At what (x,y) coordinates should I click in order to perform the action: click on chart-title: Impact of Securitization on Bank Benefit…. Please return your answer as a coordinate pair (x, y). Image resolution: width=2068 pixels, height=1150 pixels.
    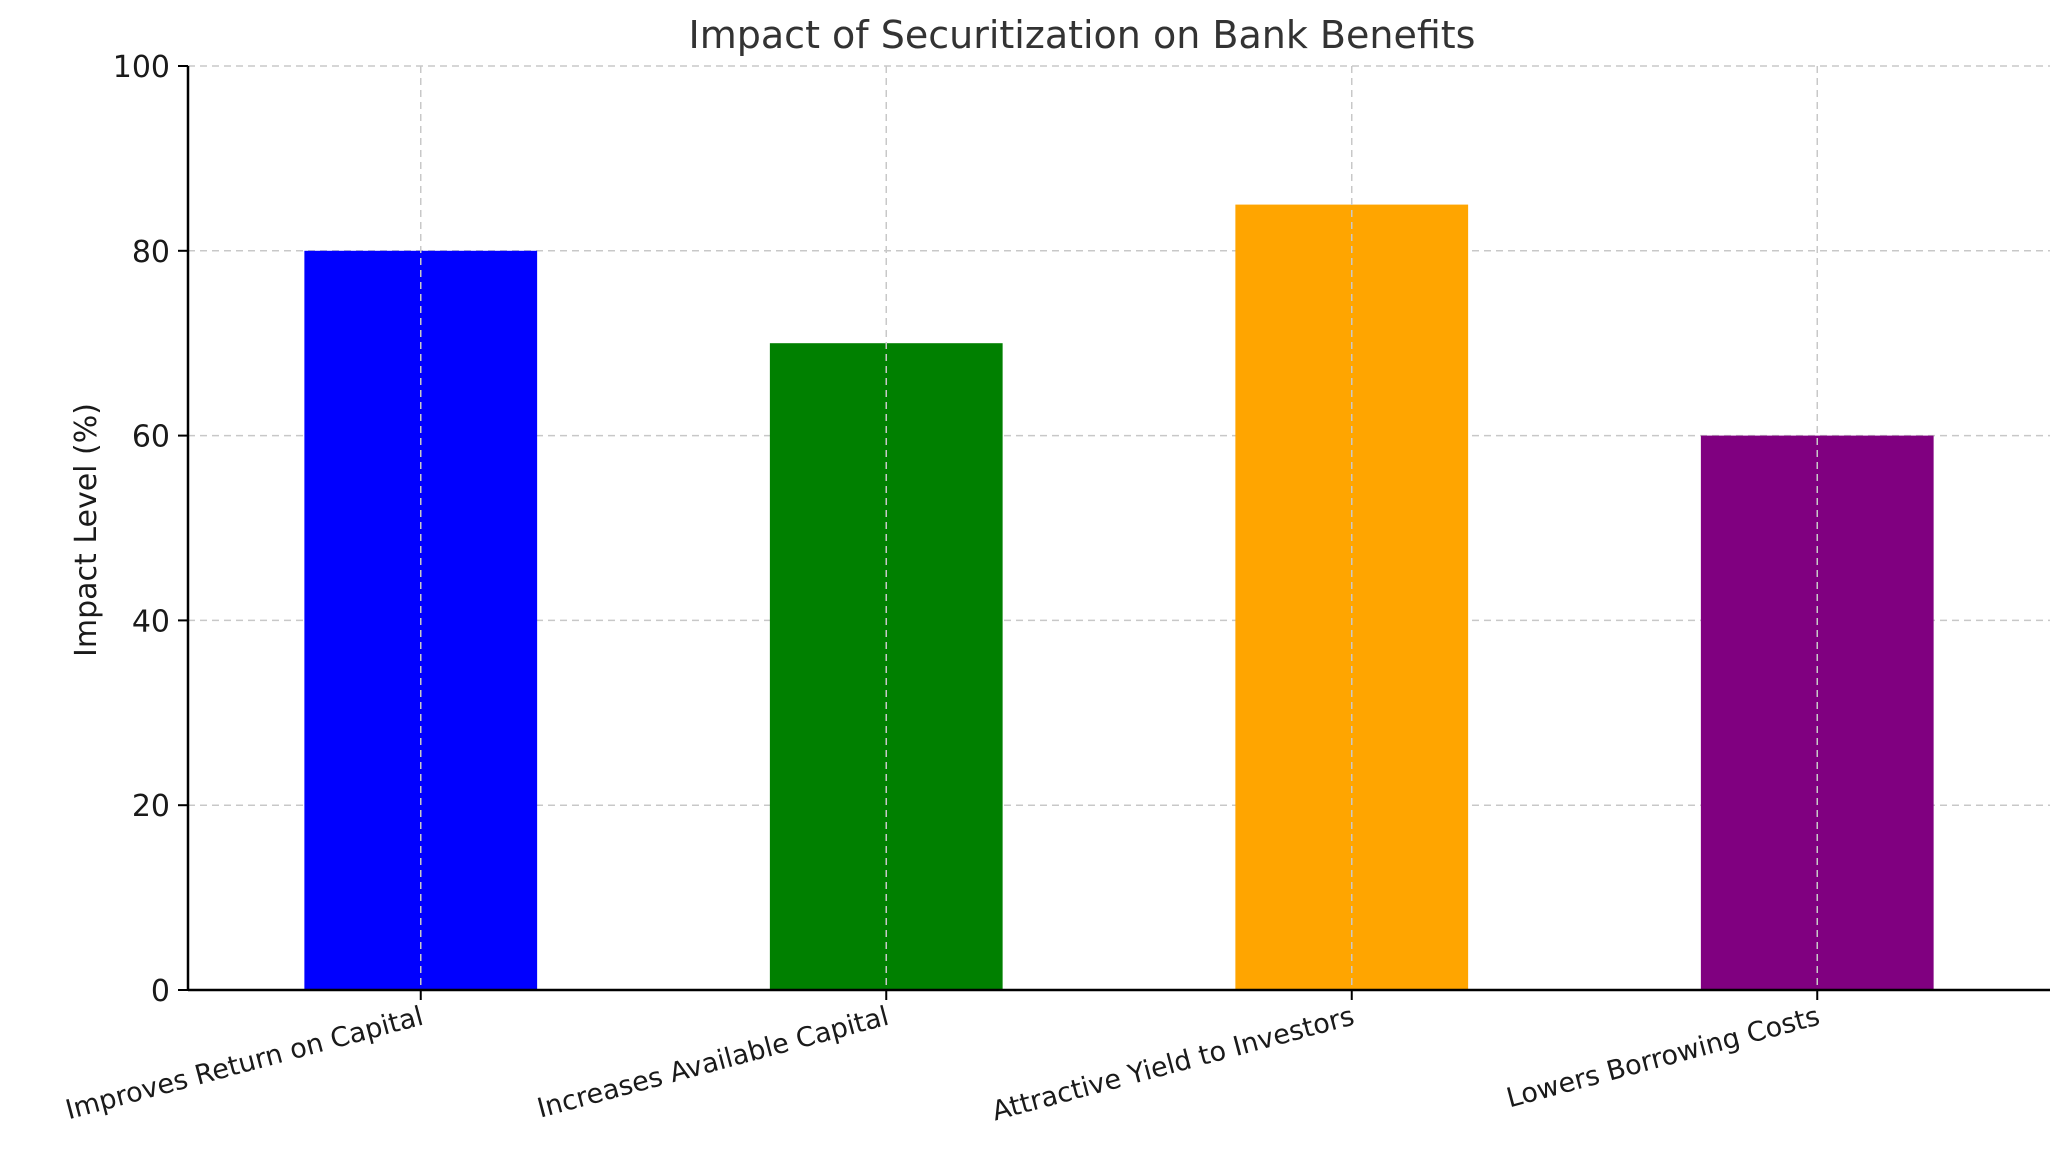
    Looking at the image, I should click on (1082, 35).